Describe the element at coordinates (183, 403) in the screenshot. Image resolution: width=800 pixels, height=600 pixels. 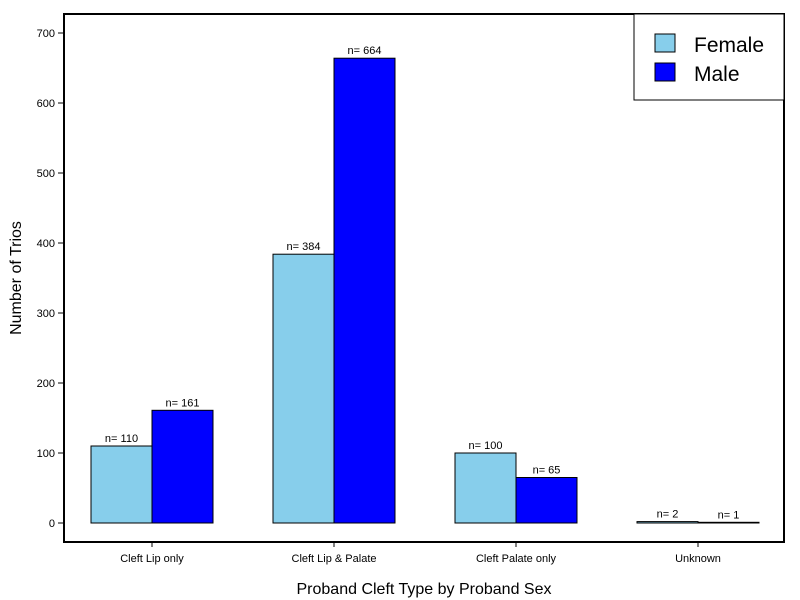
I see `data-label-male: n= 161` at that location.